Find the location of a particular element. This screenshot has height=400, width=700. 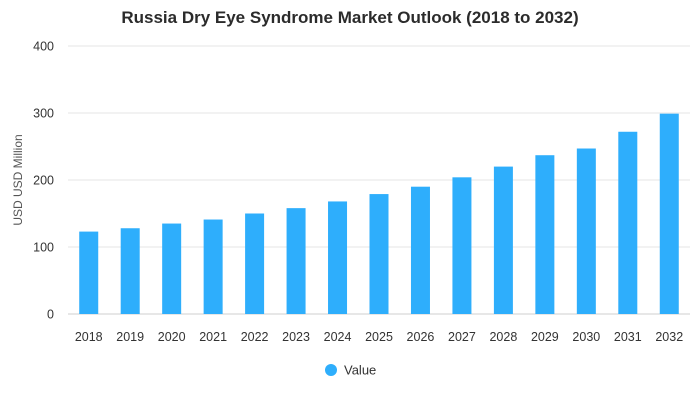

x-tick-label: 2026 is located at coordinates (421, 337).